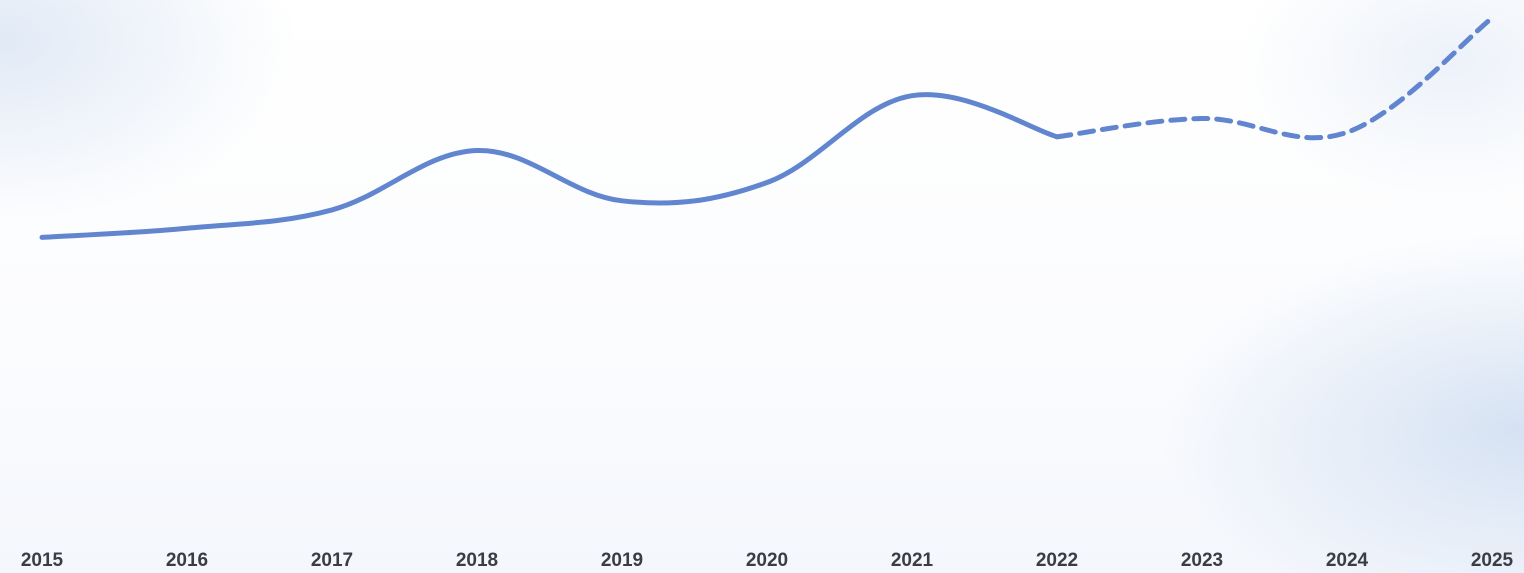  Describe the element at coordinates (1057, 560) in the screenshot. I see `x-tick-label: 2022` at that location.